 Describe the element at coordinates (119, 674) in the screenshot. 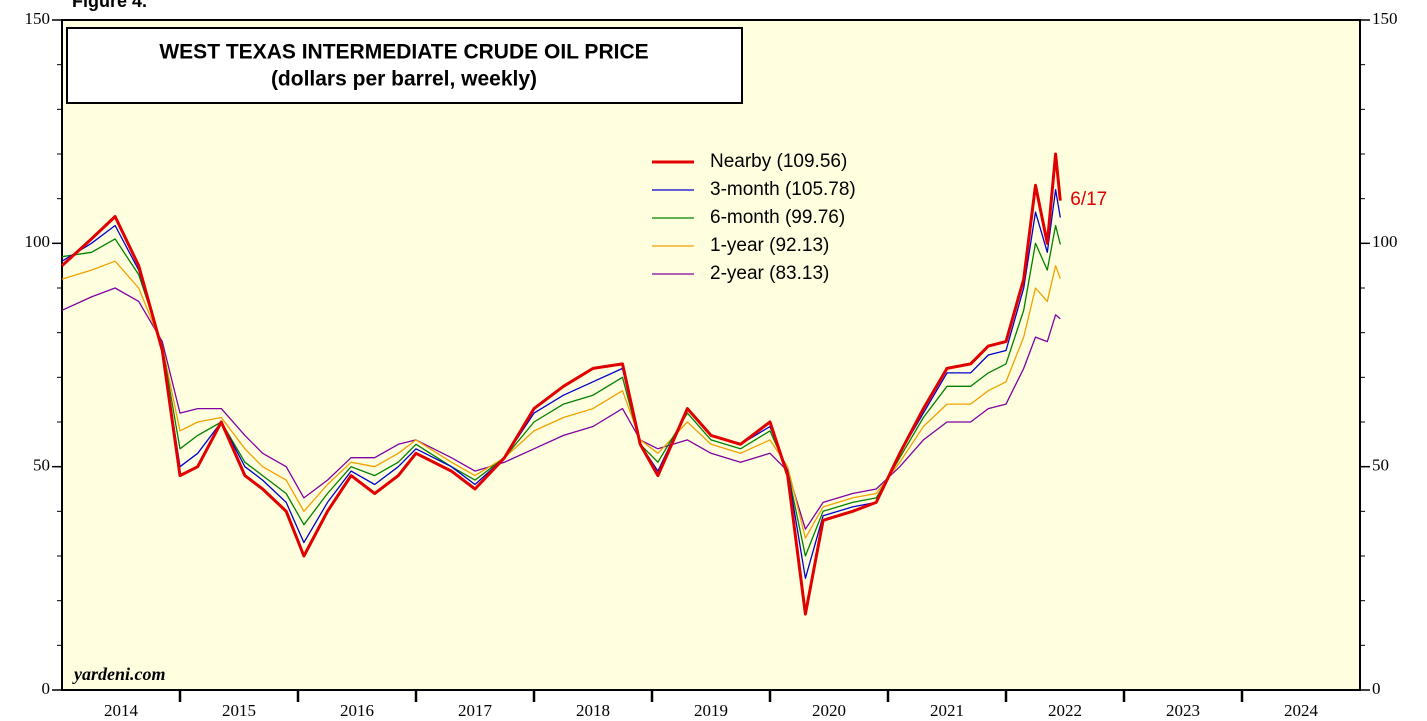

I see `source: yardeni.com` at that location.